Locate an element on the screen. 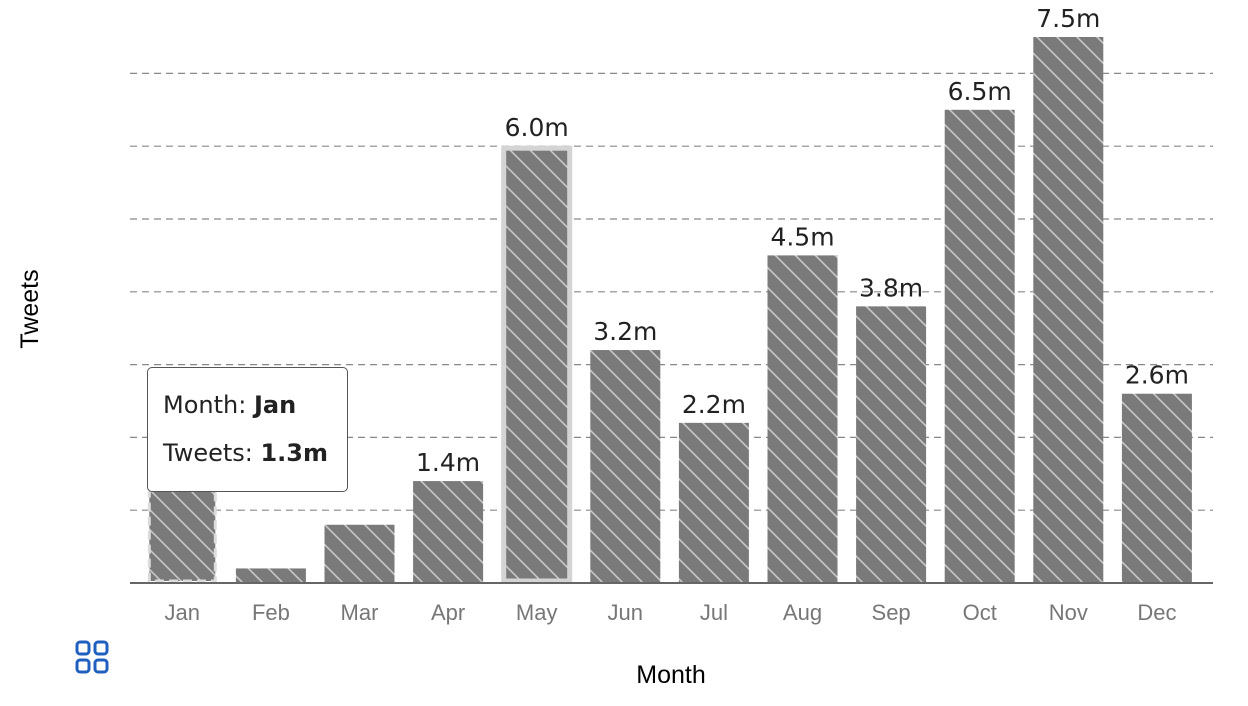 This screenshot has height=706, width=1248. x-tick-sep: Sep is located at coordinates (891, 612).